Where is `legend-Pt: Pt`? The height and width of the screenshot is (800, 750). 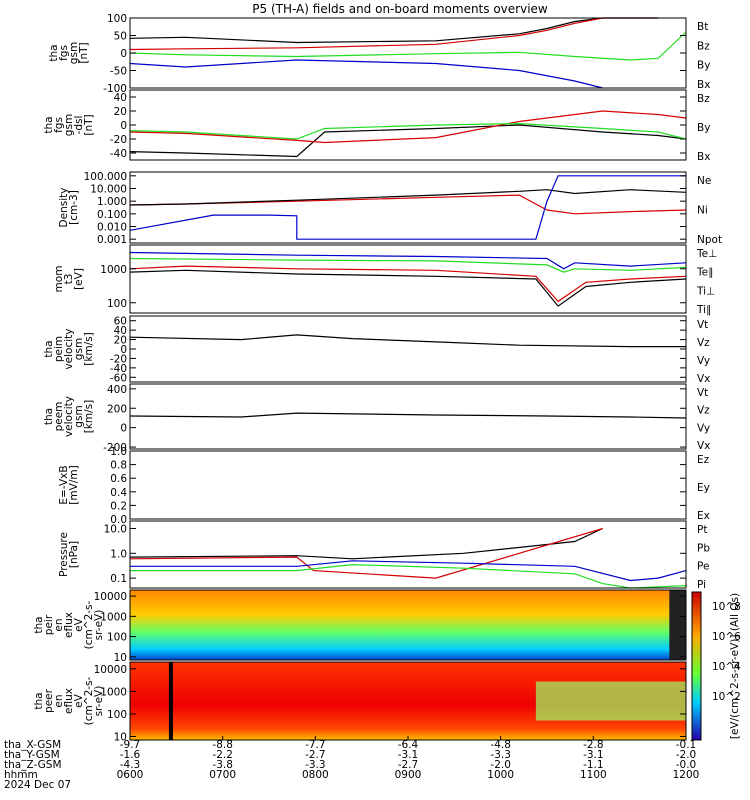
legend-Pt: Pt is located at coordinates (702, 530).